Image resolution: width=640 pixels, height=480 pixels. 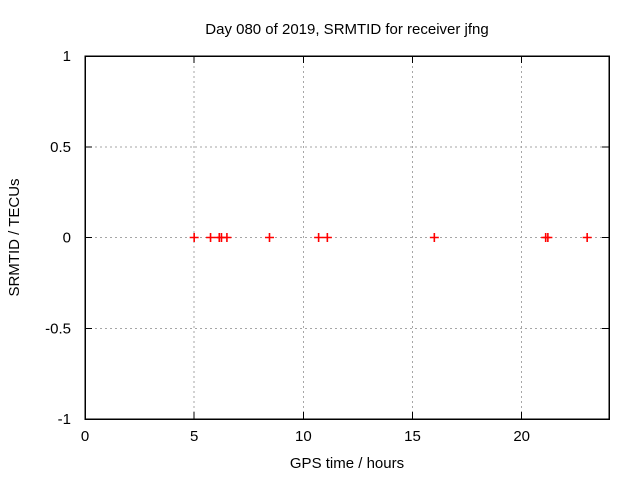 What do you see at coordinates (194, 436) in the screenshot?
I see `x-tick-label: 5` at bounding box center [194, 436].